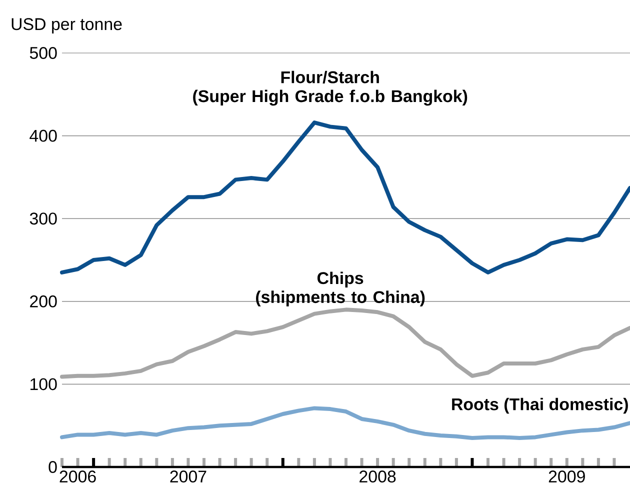 Image resolution: width=630 pixels, height=492 pixels. Describe the element at coordinates (188, 476) in the screenshot. I see `x-tick-label: 2007` at that location.